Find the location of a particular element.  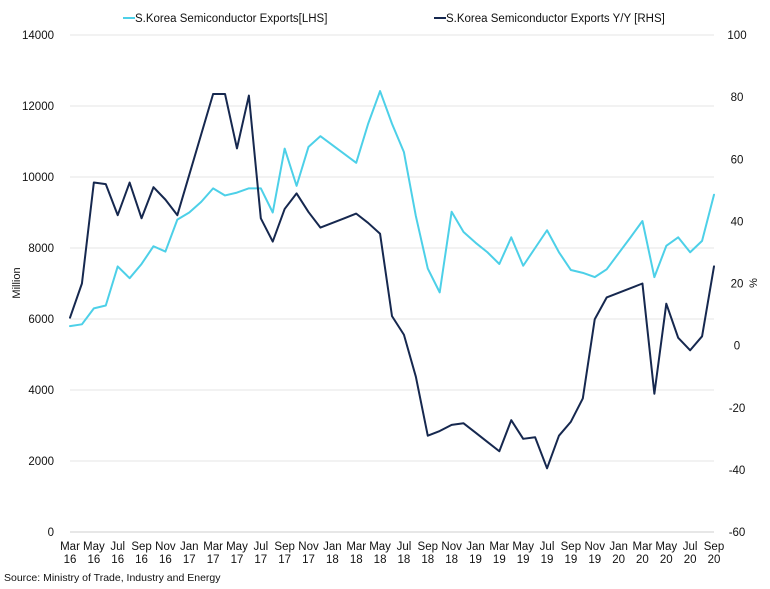

y-right-tick-label: -20 is located at coordinates (737, 409).